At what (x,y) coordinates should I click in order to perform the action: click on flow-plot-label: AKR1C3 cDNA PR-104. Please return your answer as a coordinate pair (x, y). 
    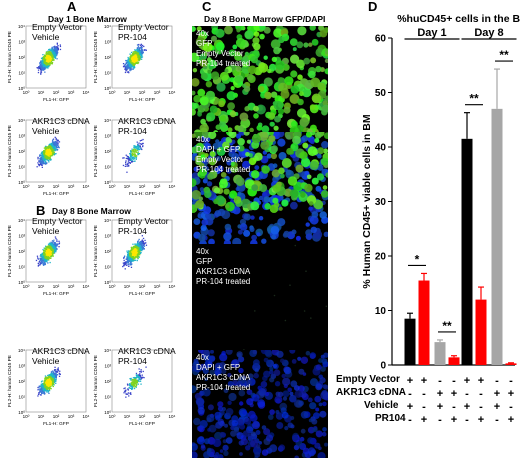
    Looking at the image, I should click on (147, 126).